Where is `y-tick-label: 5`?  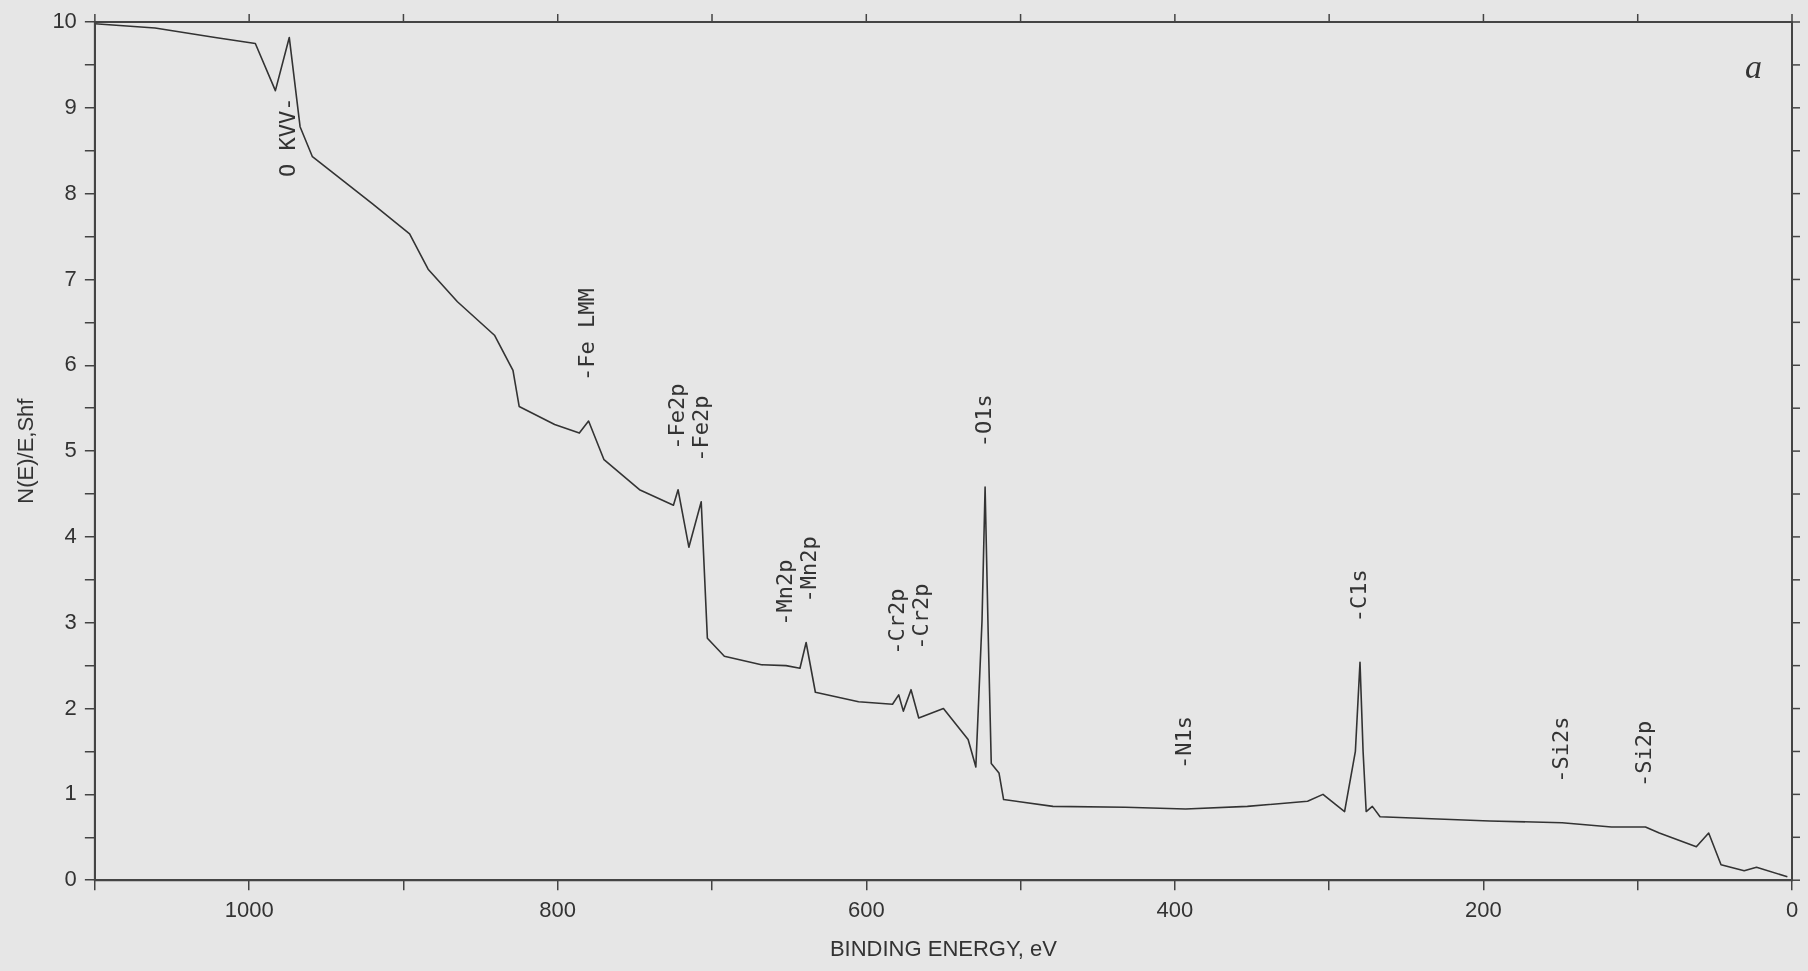
y-tick-label: 5 is located at coordinates (70, 450).